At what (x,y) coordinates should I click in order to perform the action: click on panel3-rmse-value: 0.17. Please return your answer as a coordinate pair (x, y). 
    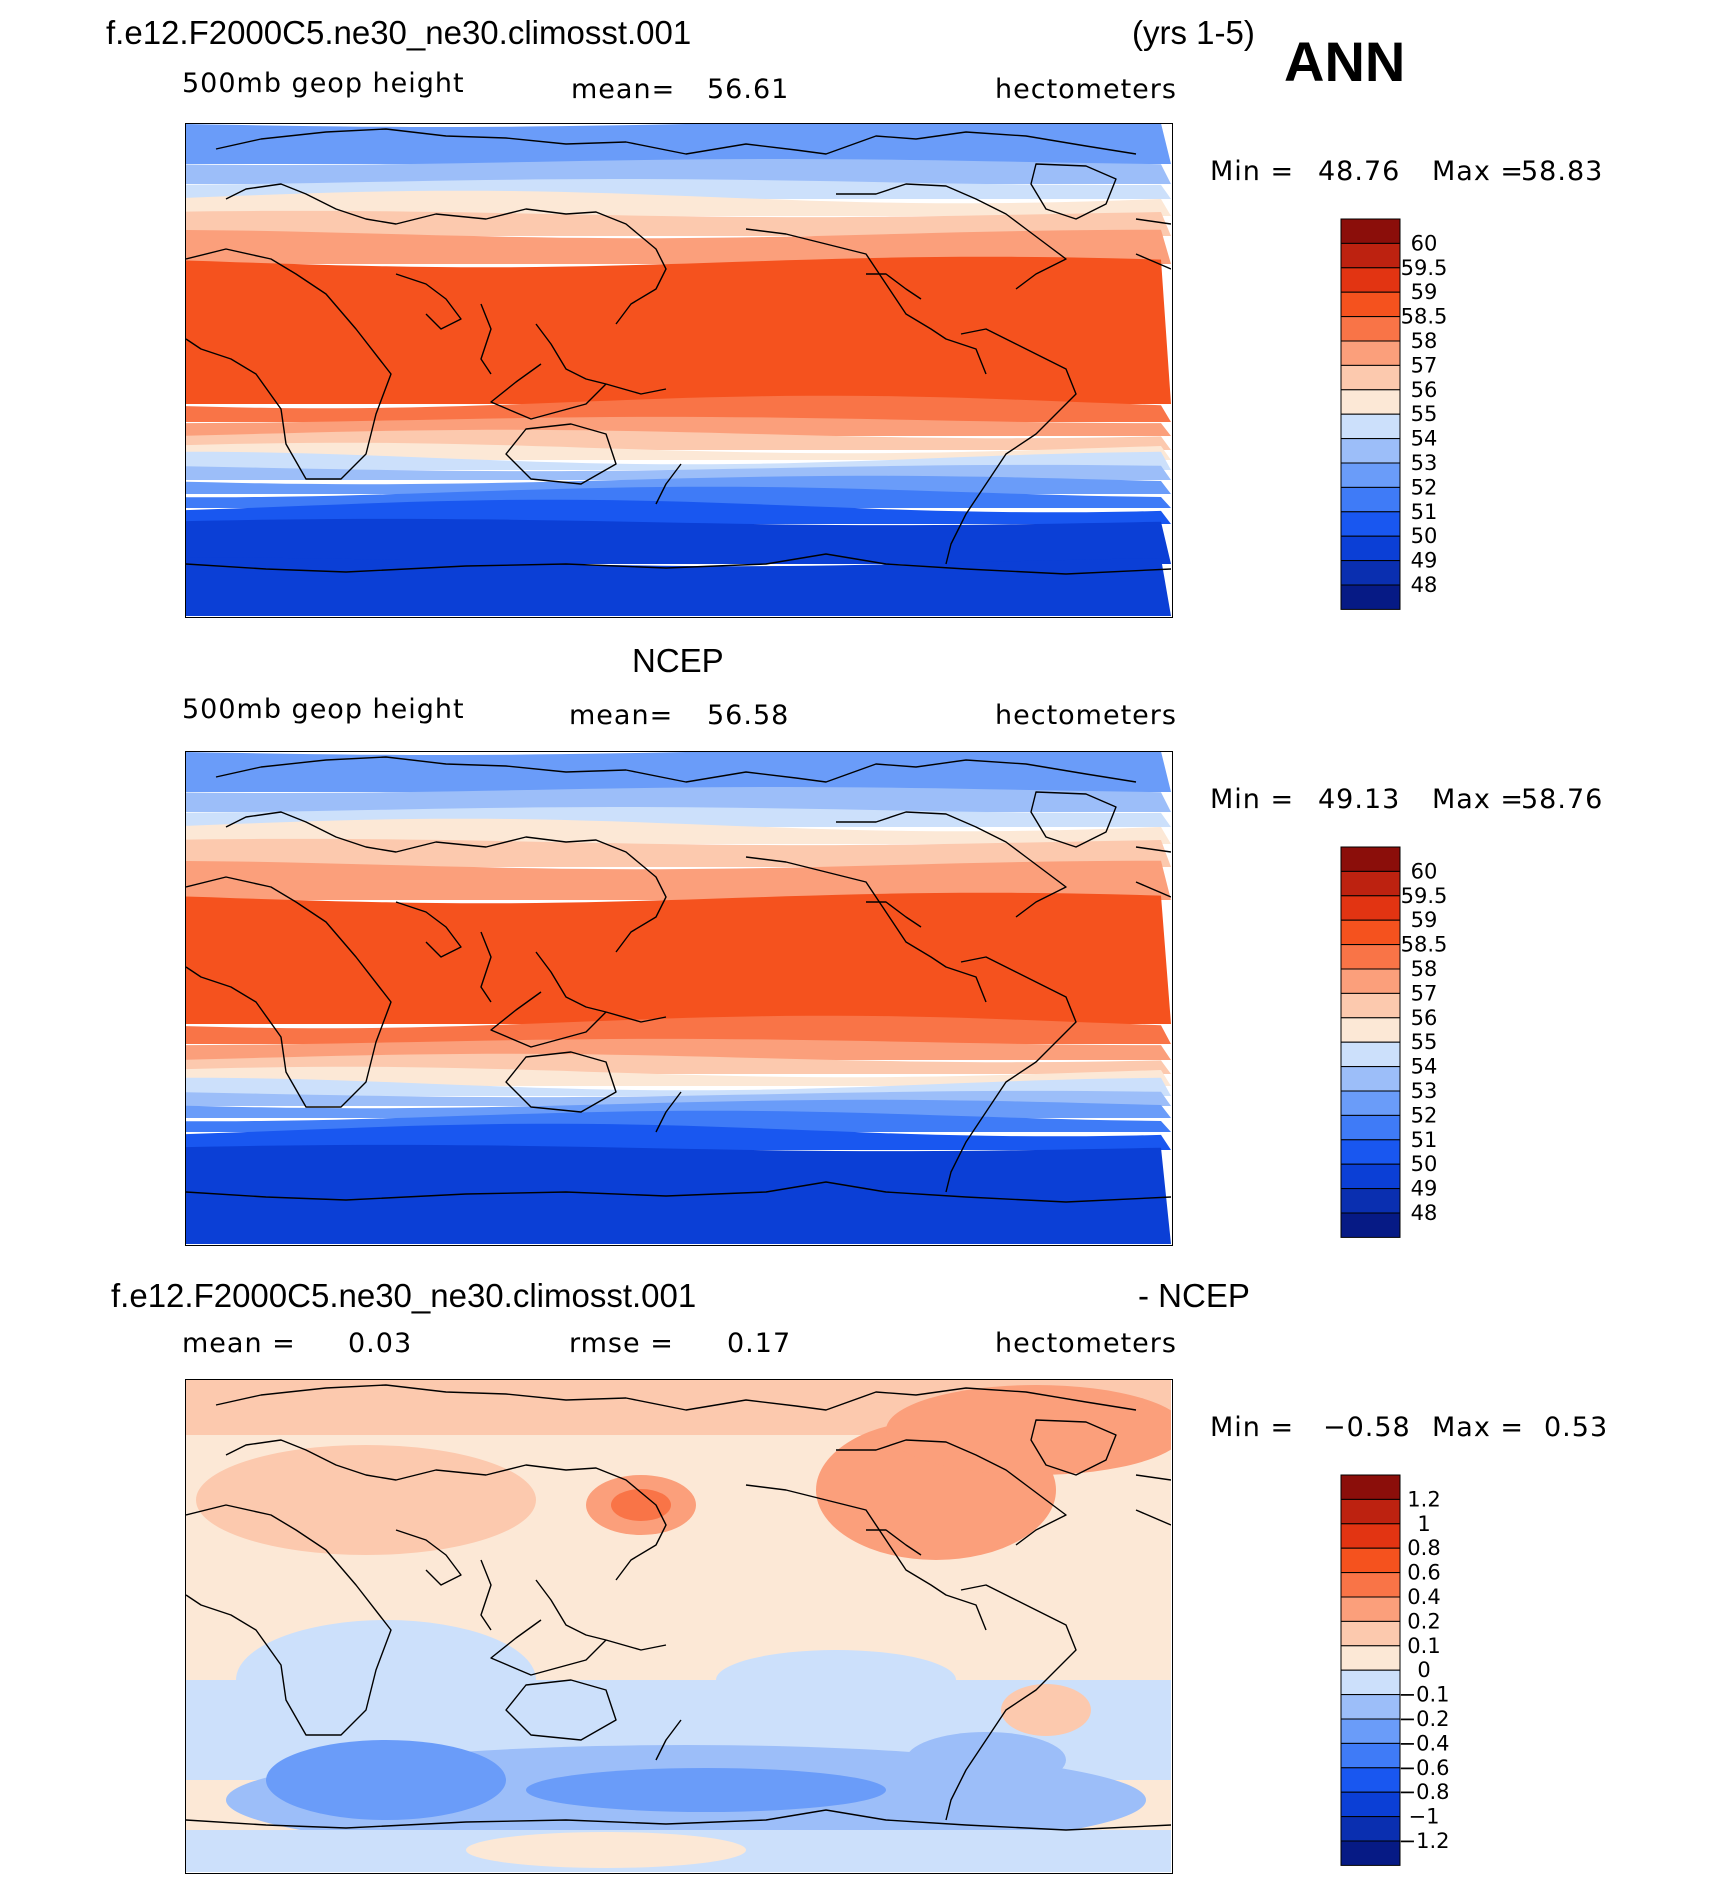
    Looking at the image, I should click on (759, 1343).